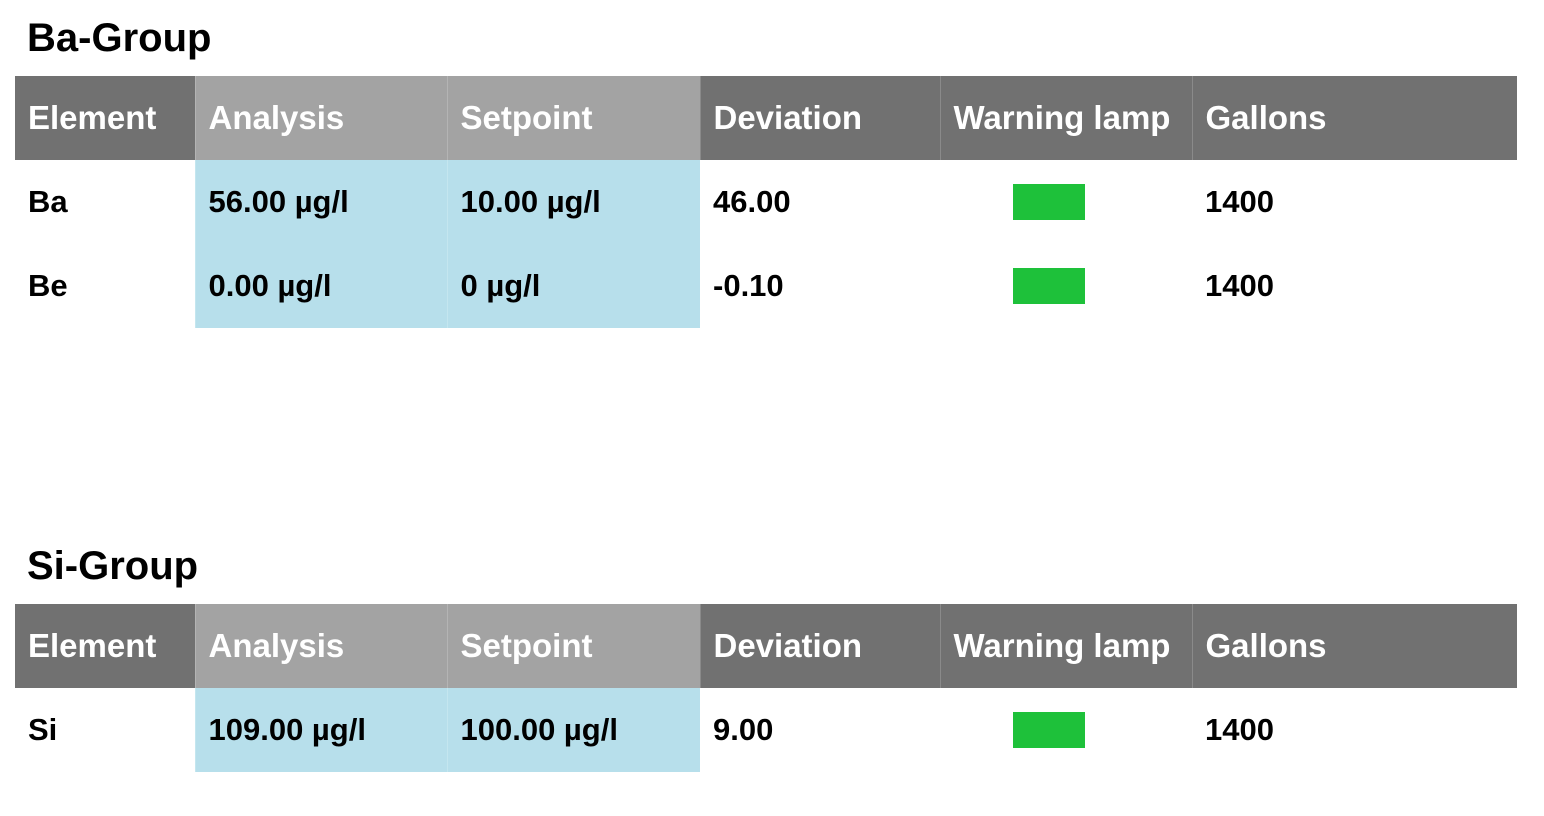 This screenshot has height=816, width=1544. Describe the element at coordinates (105, 286) in the screenshot. I see `element-cell: Be` at that location.